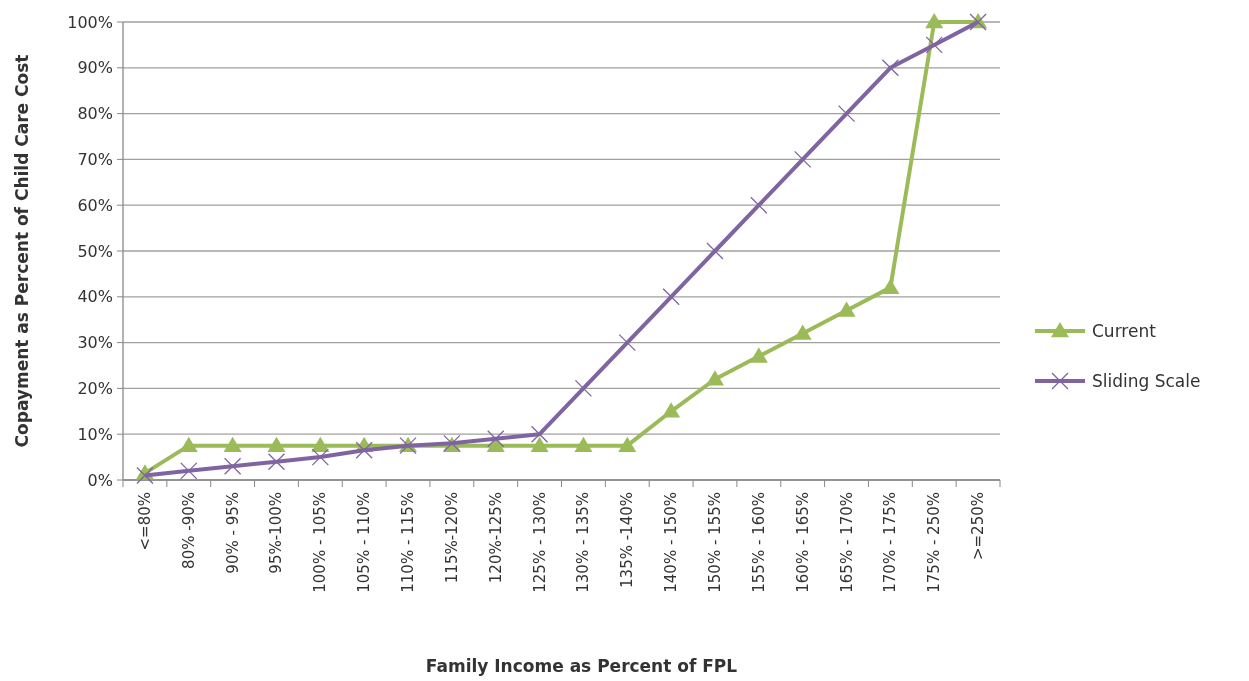 This screenshot has height=681, width=1249. I want to click on x-tick-label: 105% - 110%, so click(364, 542).